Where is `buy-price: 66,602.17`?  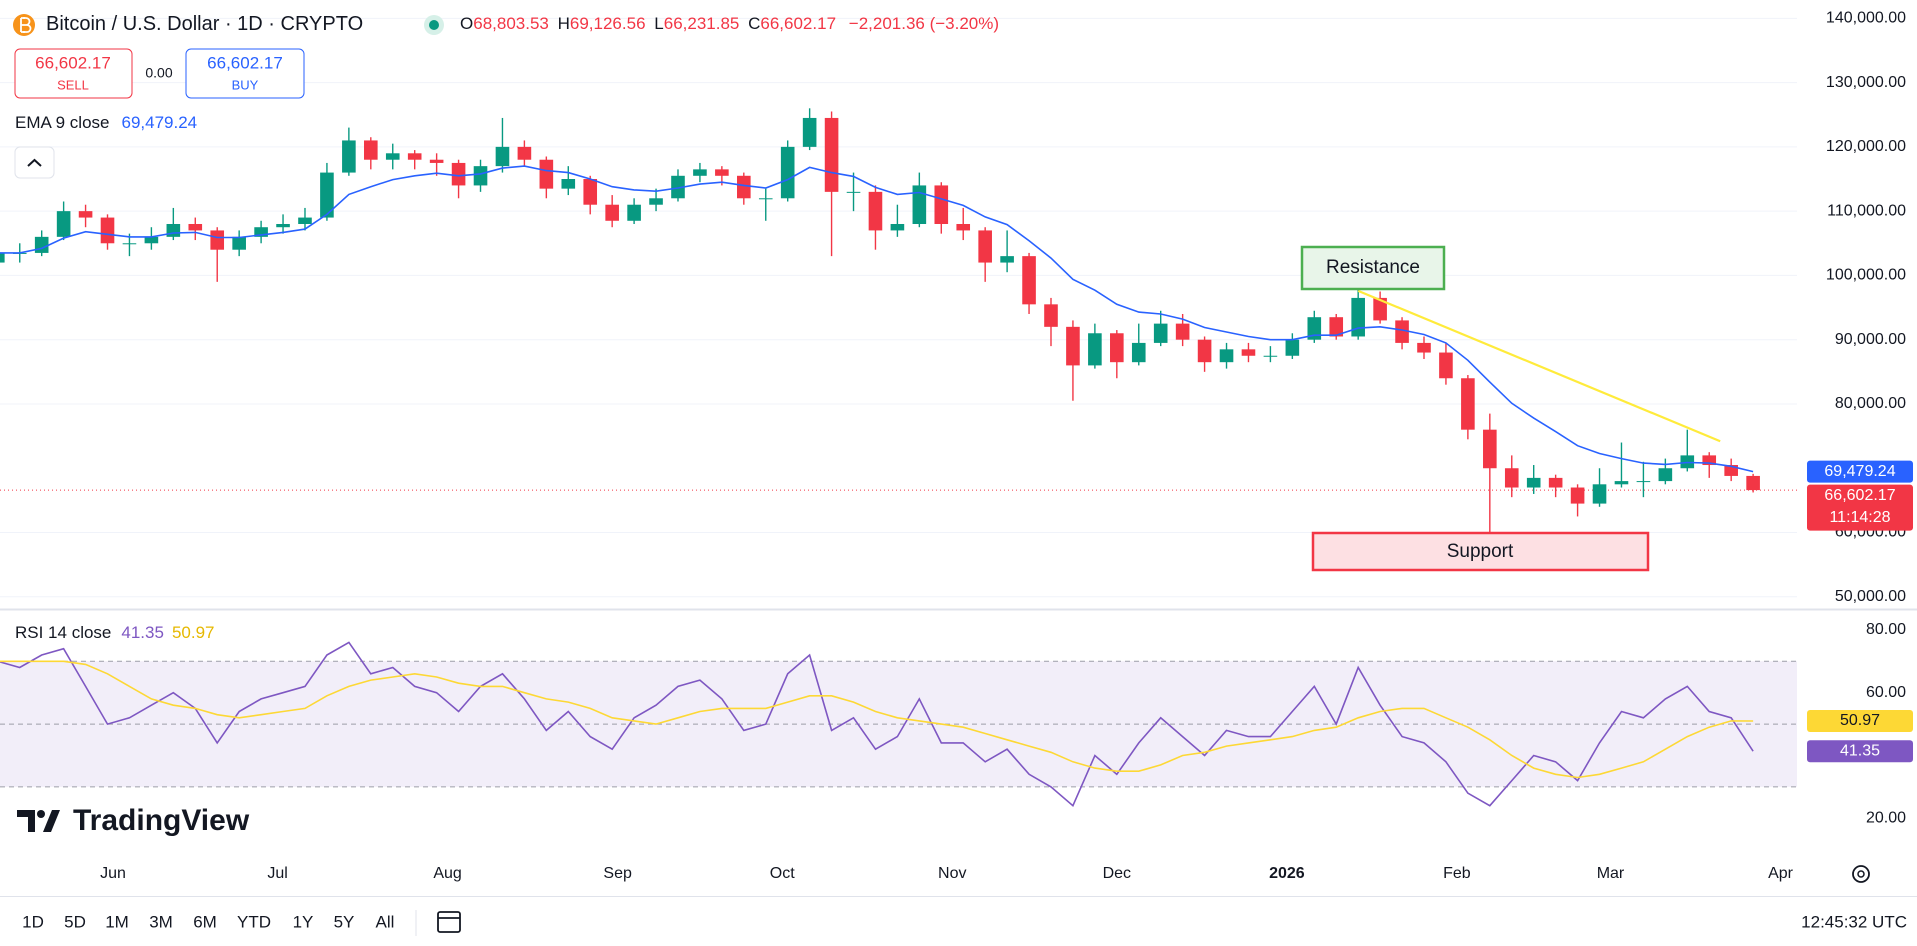
buy-price: 66,602.17 is located at coordinates (245, 62).